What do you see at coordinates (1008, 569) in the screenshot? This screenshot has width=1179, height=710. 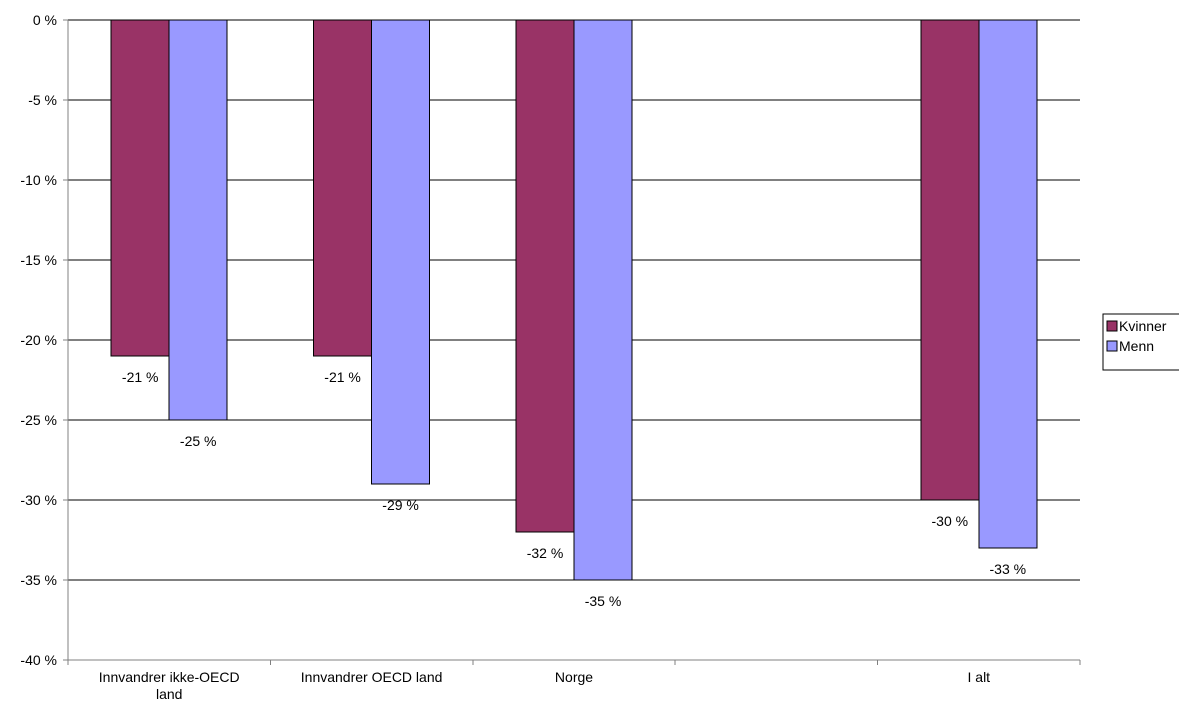 I see `data-label: -33 %` at bounding box center [1008, 569].